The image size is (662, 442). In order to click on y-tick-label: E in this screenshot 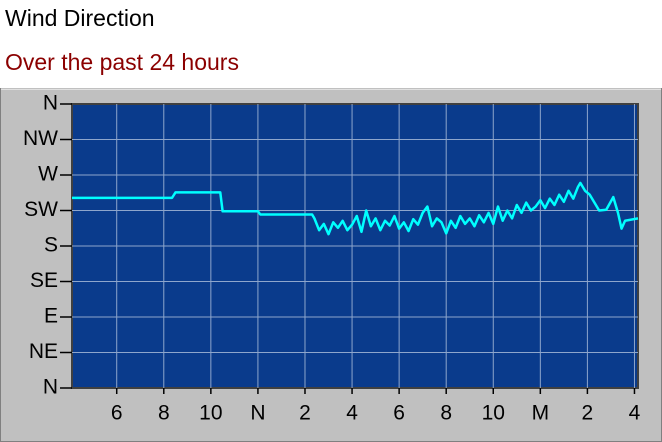, I will do `click(51, 316)`.